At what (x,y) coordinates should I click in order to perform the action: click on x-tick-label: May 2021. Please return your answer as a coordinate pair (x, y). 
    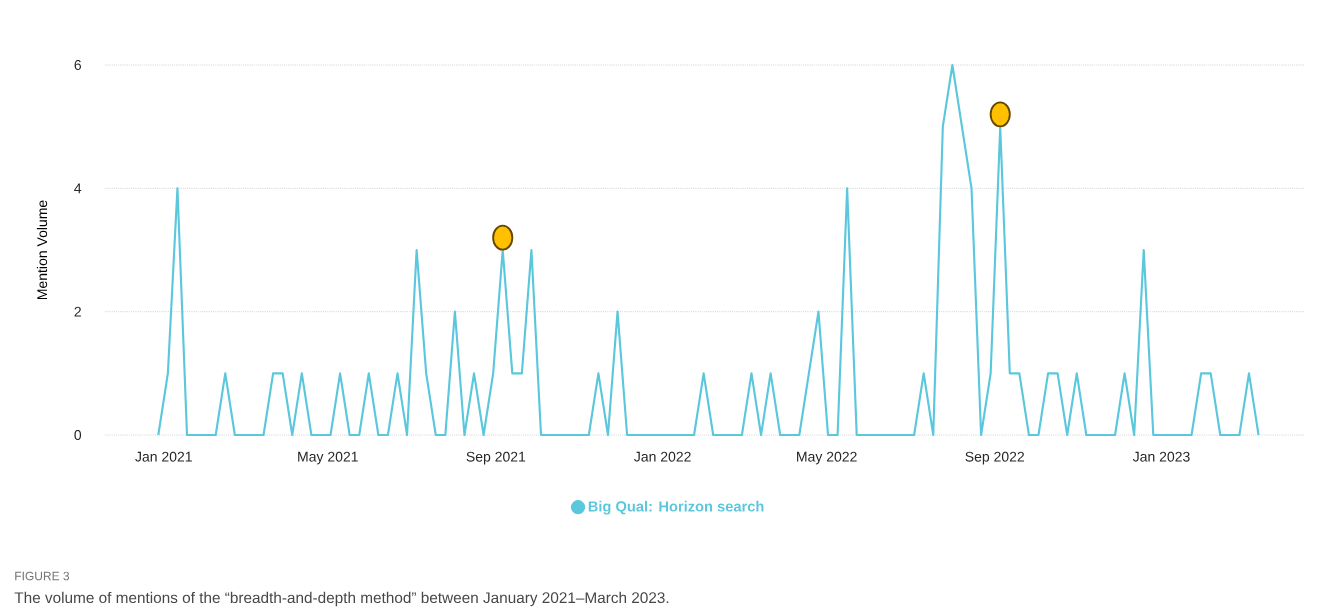
    Looking at the image, I should click on (328, 458).